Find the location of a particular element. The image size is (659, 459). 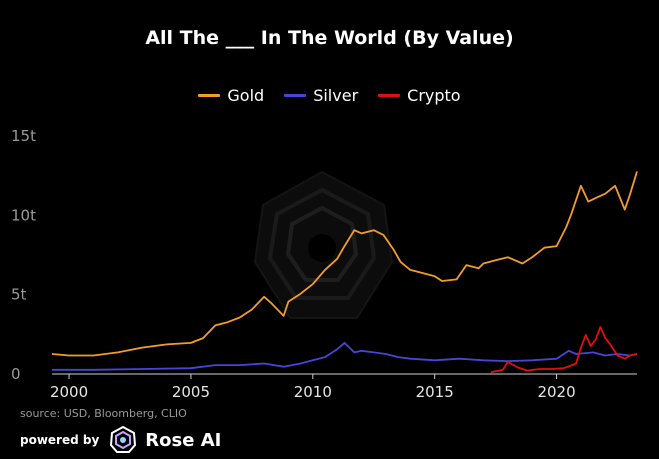

series-line-silver is located at coordinates (345, 356).